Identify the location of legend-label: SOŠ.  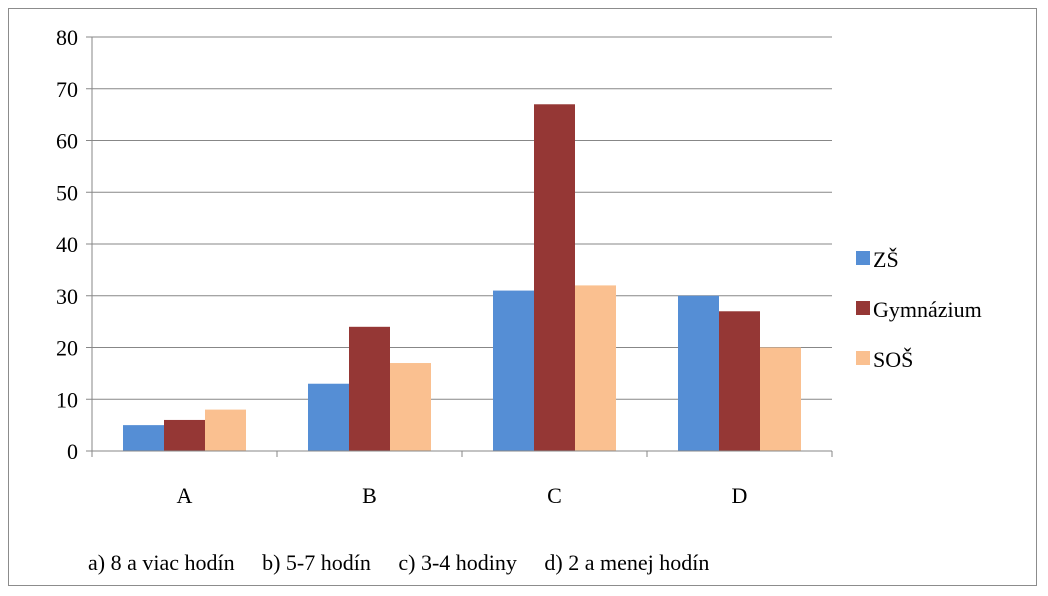
(893, 359).